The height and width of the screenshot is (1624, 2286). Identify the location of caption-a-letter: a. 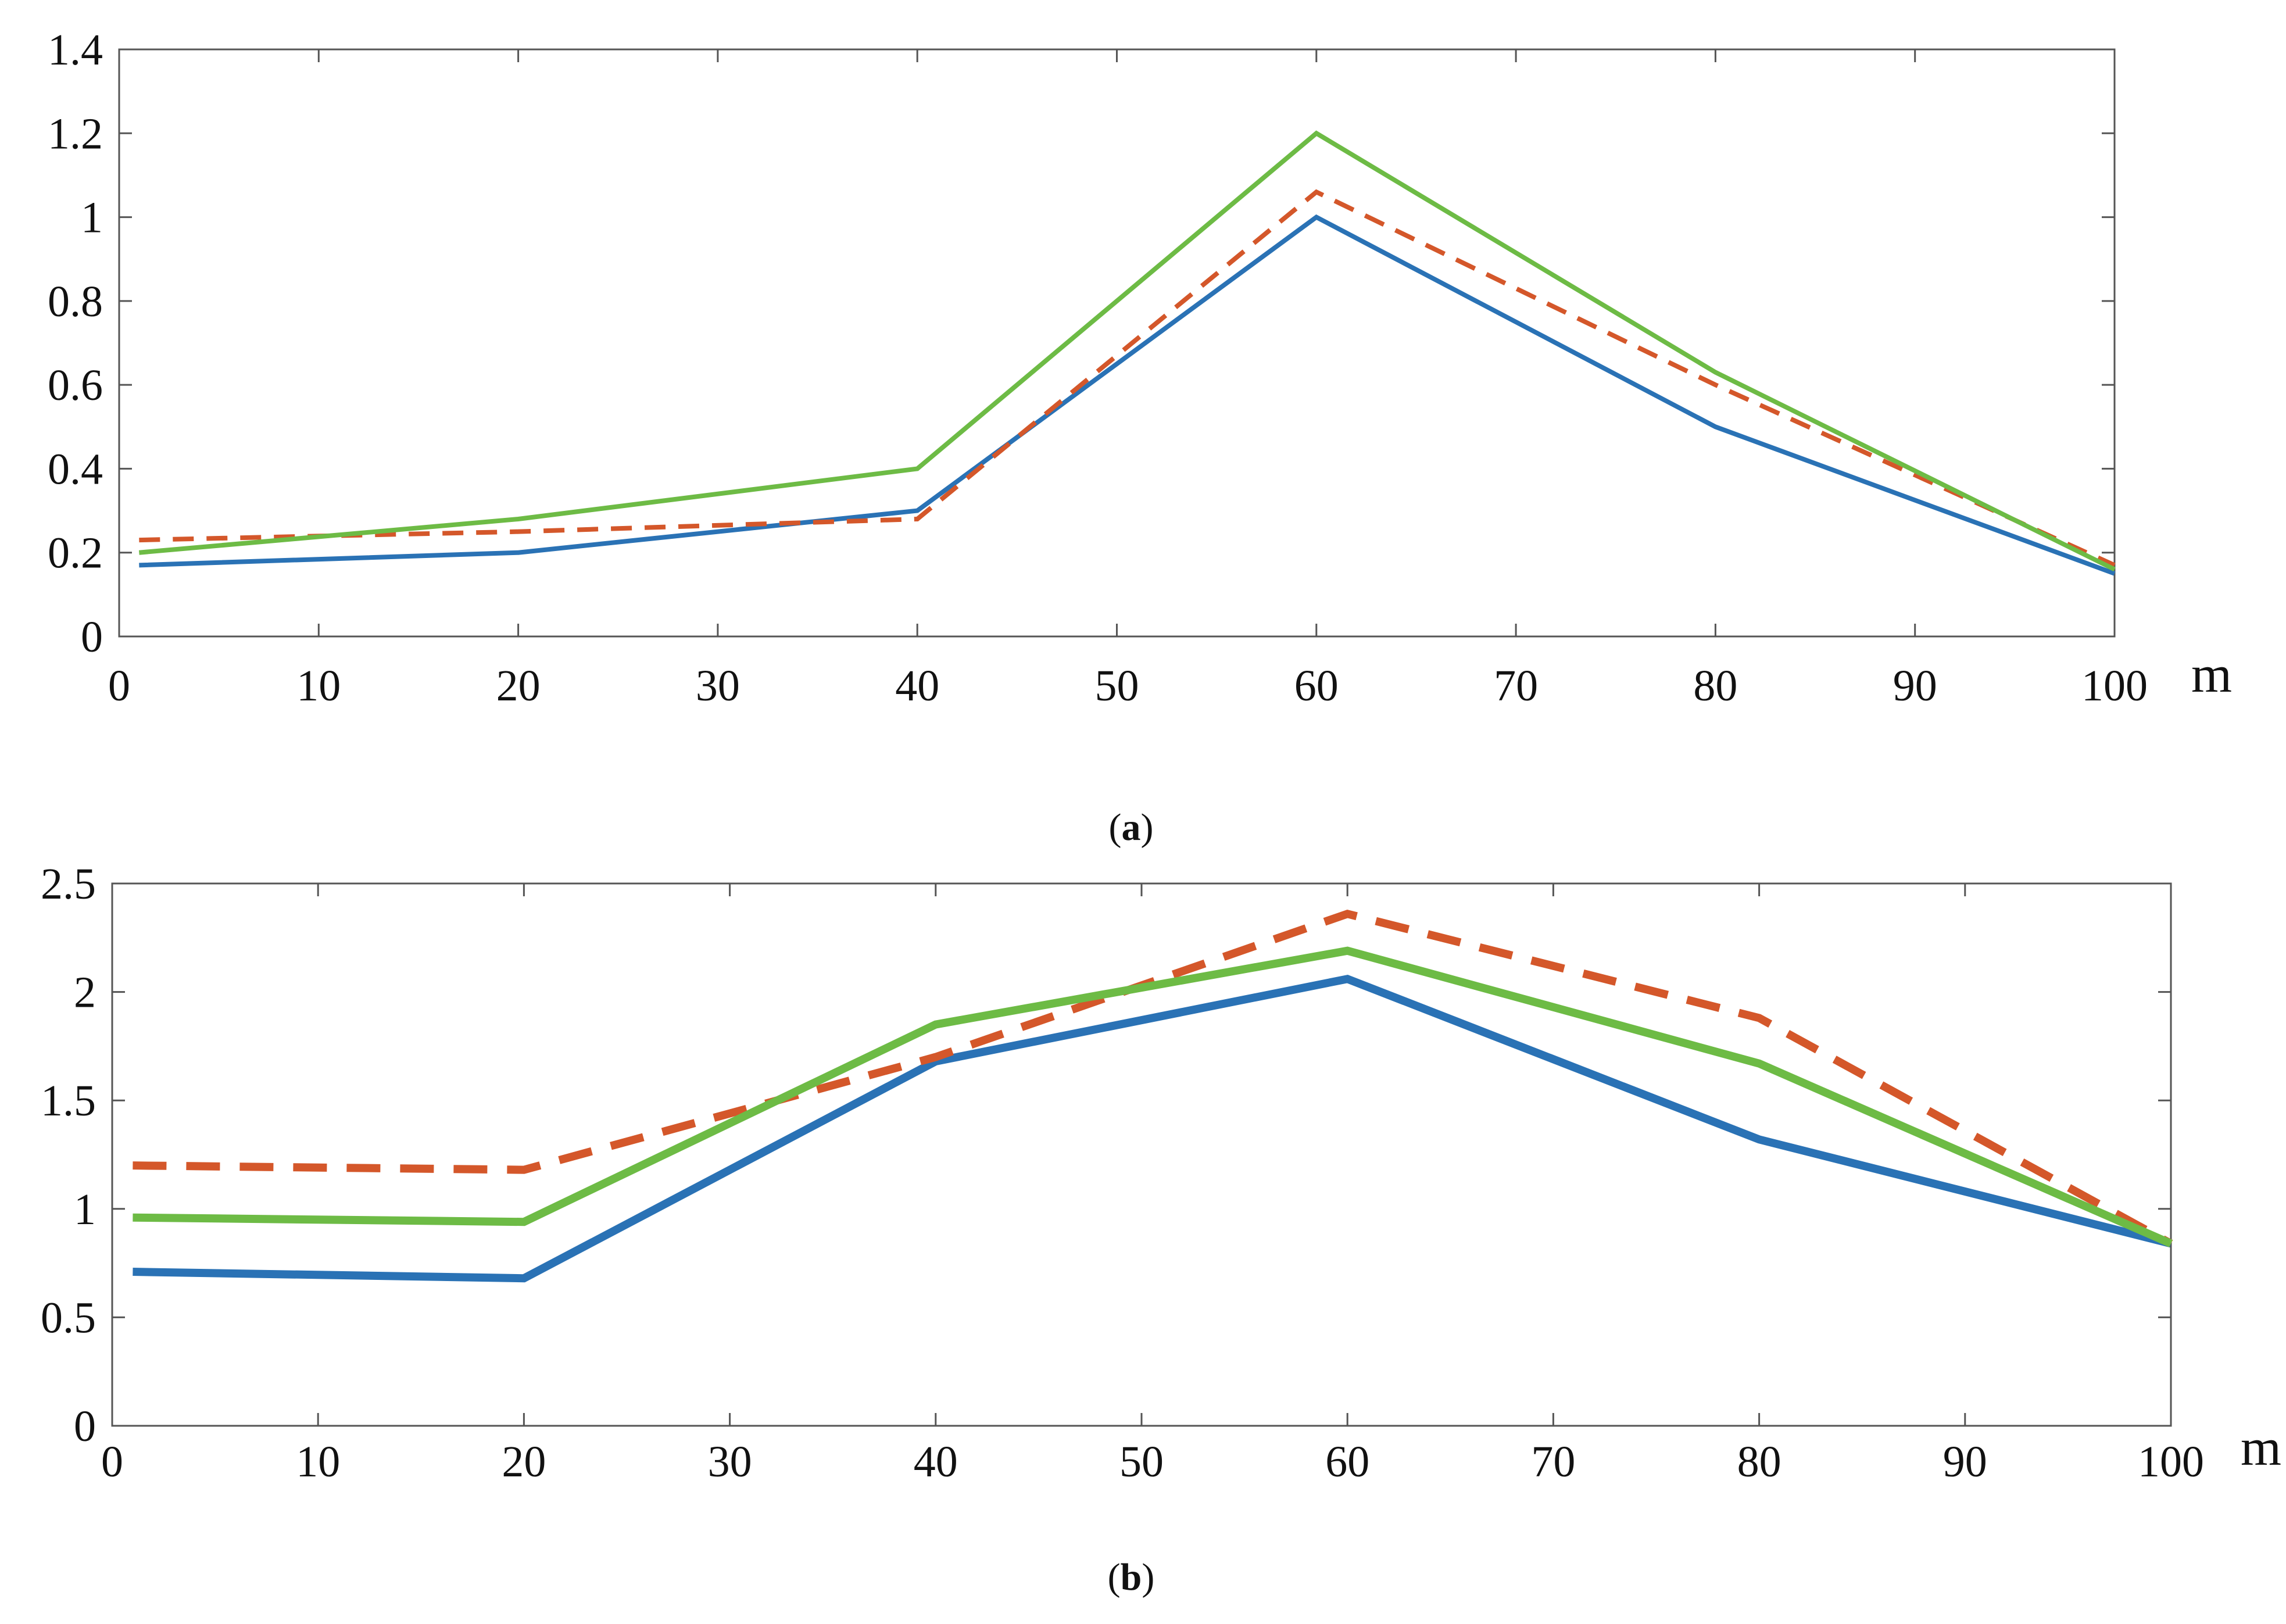
(1131, 827).